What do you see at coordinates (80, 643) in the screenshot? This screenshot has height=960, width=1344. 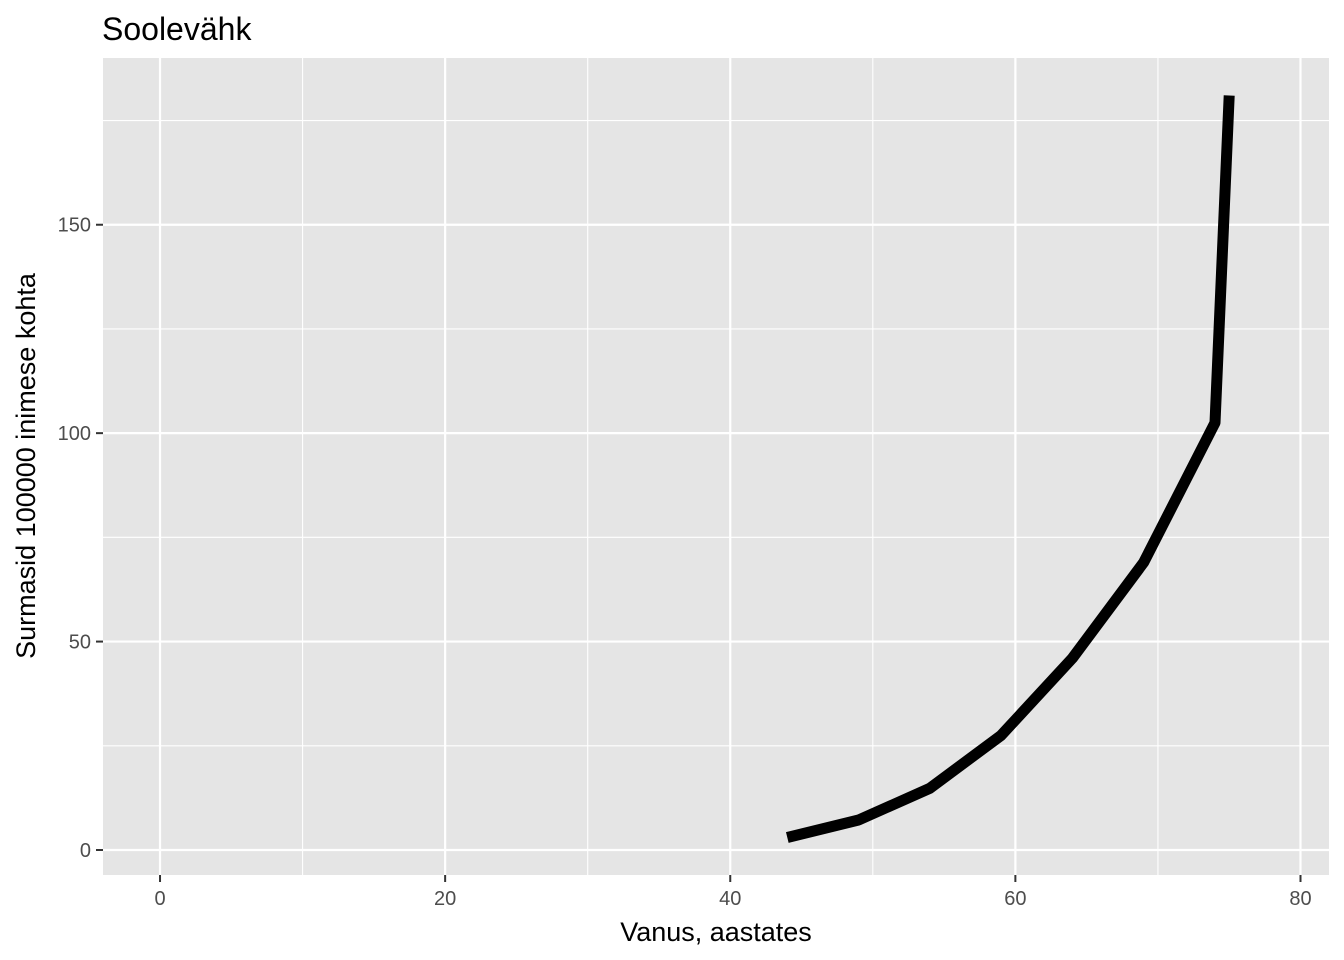 I see `y-tick-label: 50` at bounding box center [80, 643].